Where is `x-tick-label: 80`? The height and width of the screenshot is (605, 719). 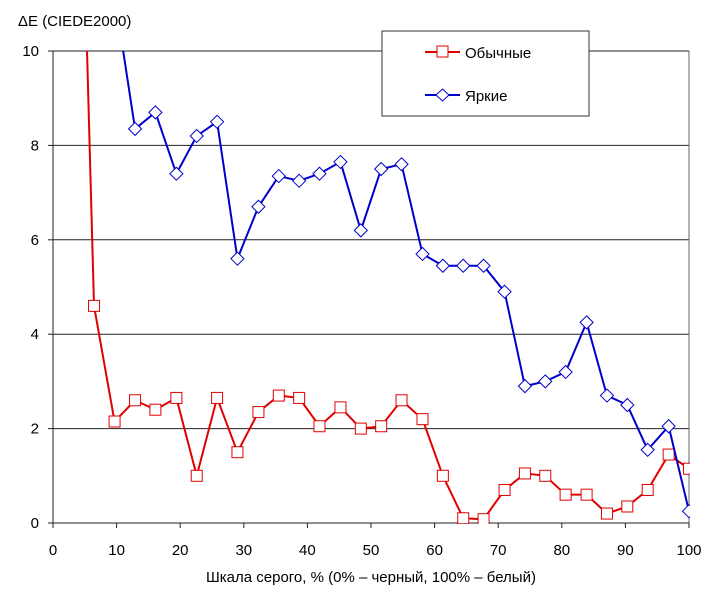
x-tick-label: 80 is located at coordinates (561, 550).